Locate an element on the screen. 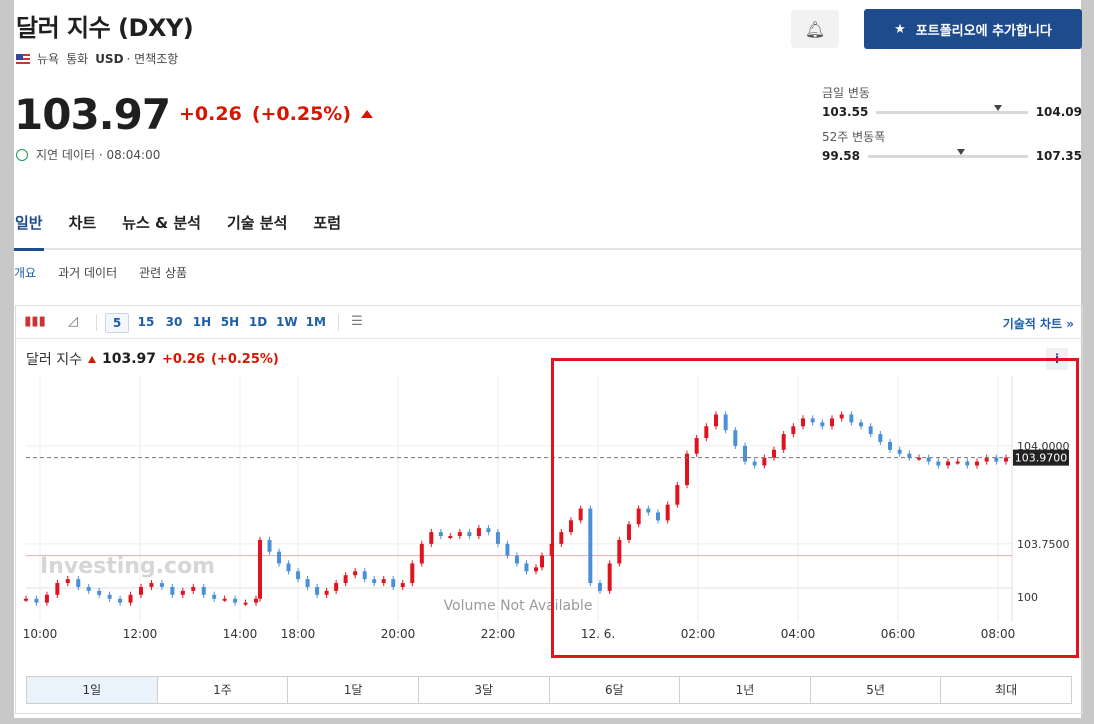 The height and width of the screenshot is (724, 1094). interval-1h: 1H is located at coordinates (202, 322).